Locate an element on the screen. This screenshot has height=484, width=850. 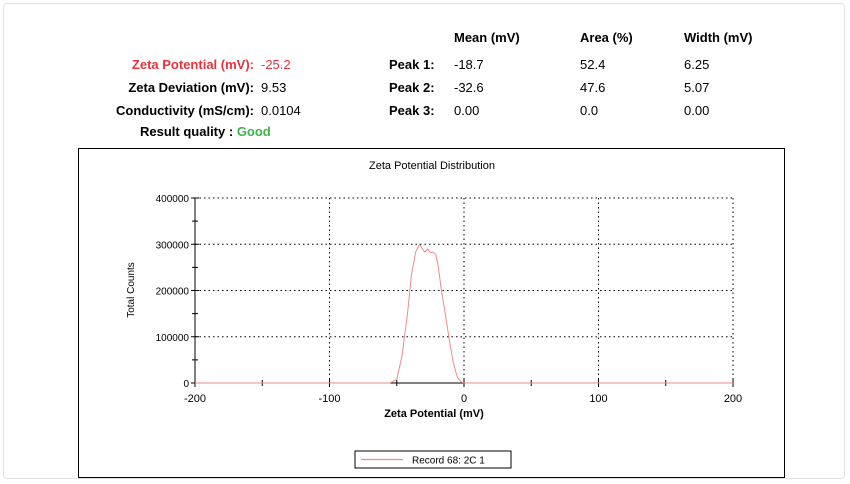
peak-3-mean: 0.00 is located at coordinates (467, 110).